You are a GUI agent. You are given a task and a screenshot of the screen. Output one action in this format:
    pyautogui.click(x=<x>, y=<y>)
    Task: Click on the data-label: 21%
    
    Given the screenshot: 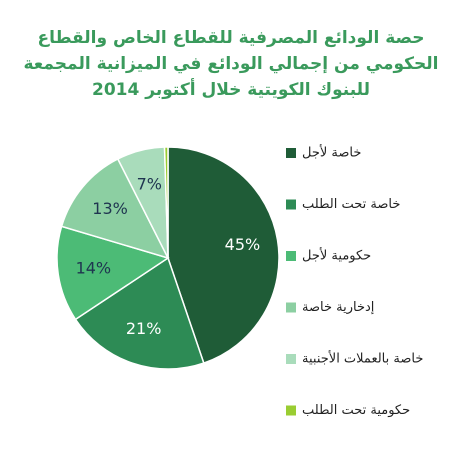 What is the action you would take?
    pyautogui.click(x=144, y=328)
    